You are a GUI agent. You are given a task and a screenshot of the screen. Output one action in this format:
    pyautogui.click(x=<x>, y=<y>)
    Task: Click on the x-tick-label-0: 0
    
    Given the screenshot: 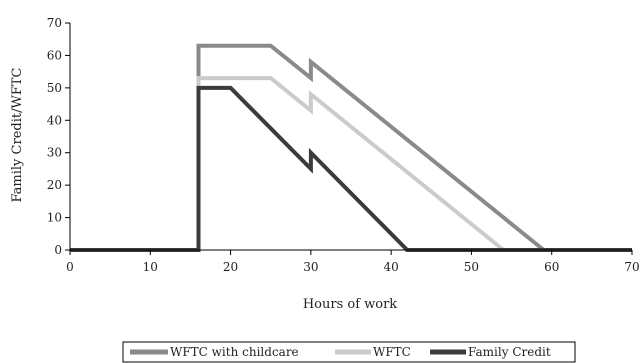 What is the action you would take?
    pyautogui.click(x=70, y=267)
    